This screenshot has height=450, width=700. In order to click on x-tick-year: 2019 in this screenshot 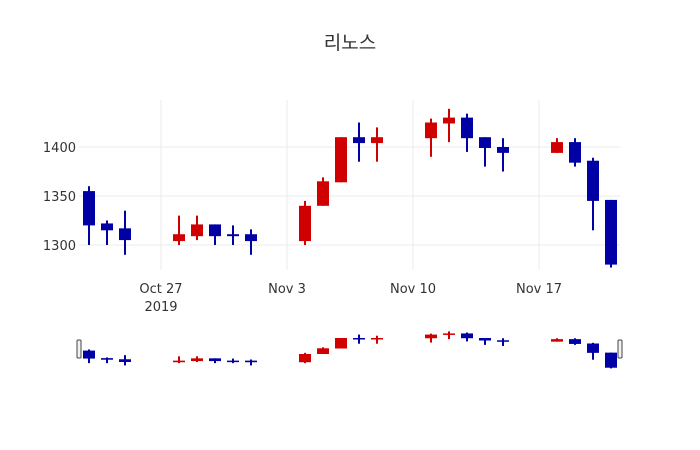, I will do `click(160, 307)`.